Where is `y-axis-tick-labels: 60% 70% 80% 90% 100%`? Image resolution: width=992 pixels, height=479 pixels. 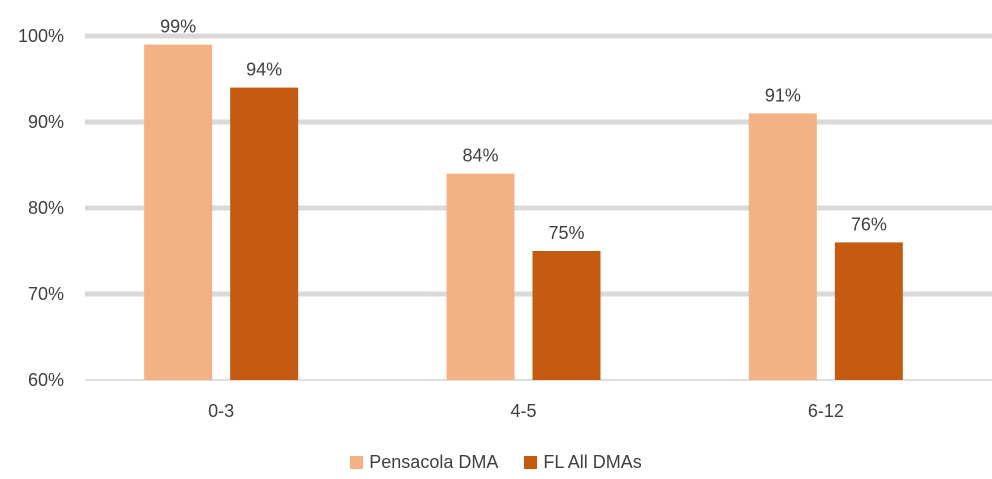
y-axis-tick-labels: 60% 70% 80% 90% 100% is located at coordinates (41, 208).